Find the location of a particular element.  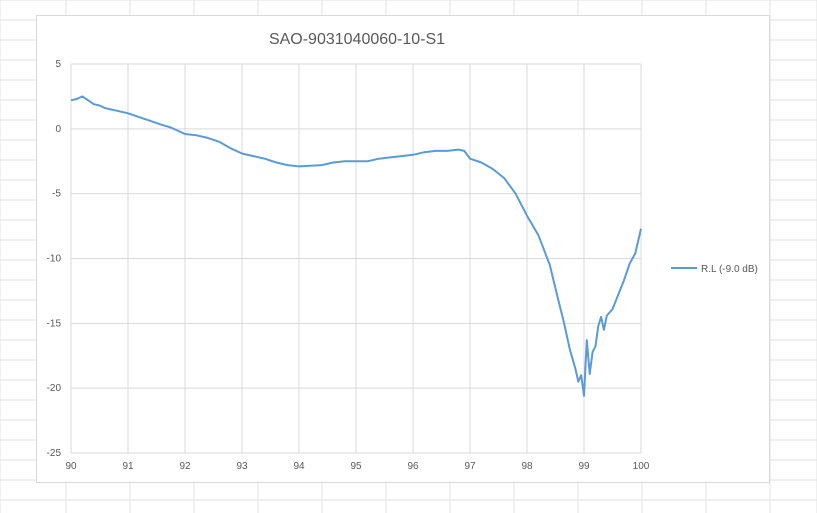

y-tick-label: 5 is located at coordinates (58, 64).